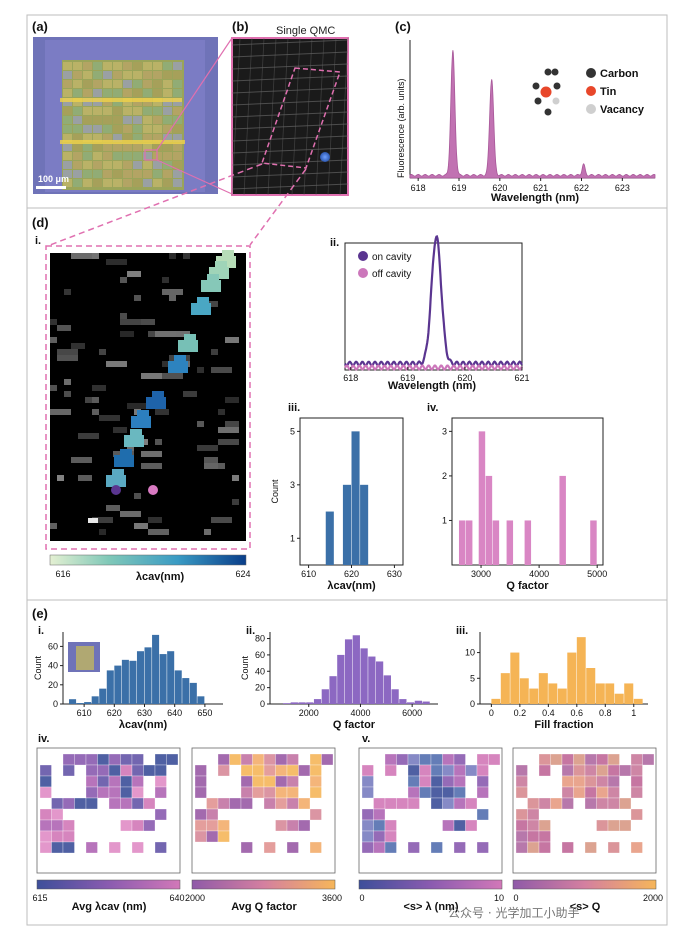 The width and height of the screenshot is (680, 939). I want to click on cavity-blob, so click(134, 441).